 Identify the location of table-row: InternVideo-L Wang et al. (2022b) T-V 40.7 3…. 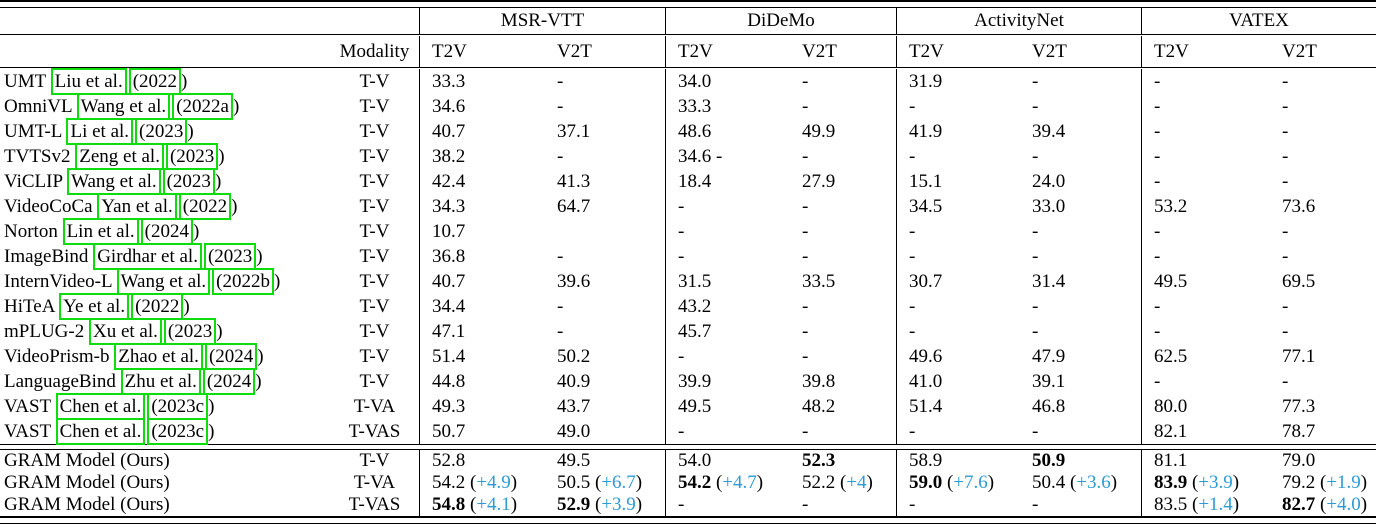
(688, 281).